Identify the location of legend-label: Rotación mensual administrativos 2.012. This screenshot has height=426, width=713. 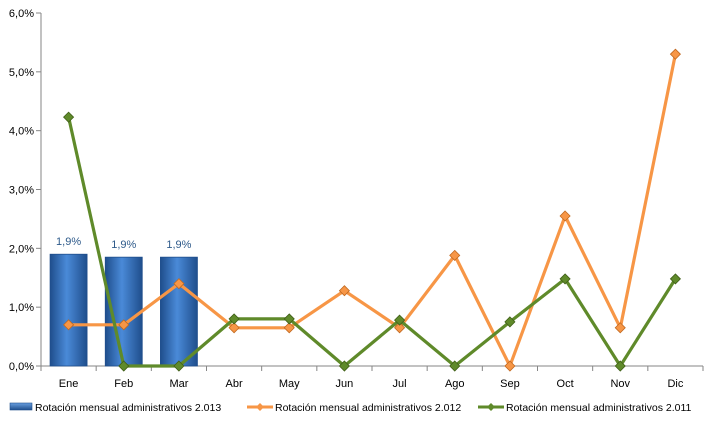
(368, 408).